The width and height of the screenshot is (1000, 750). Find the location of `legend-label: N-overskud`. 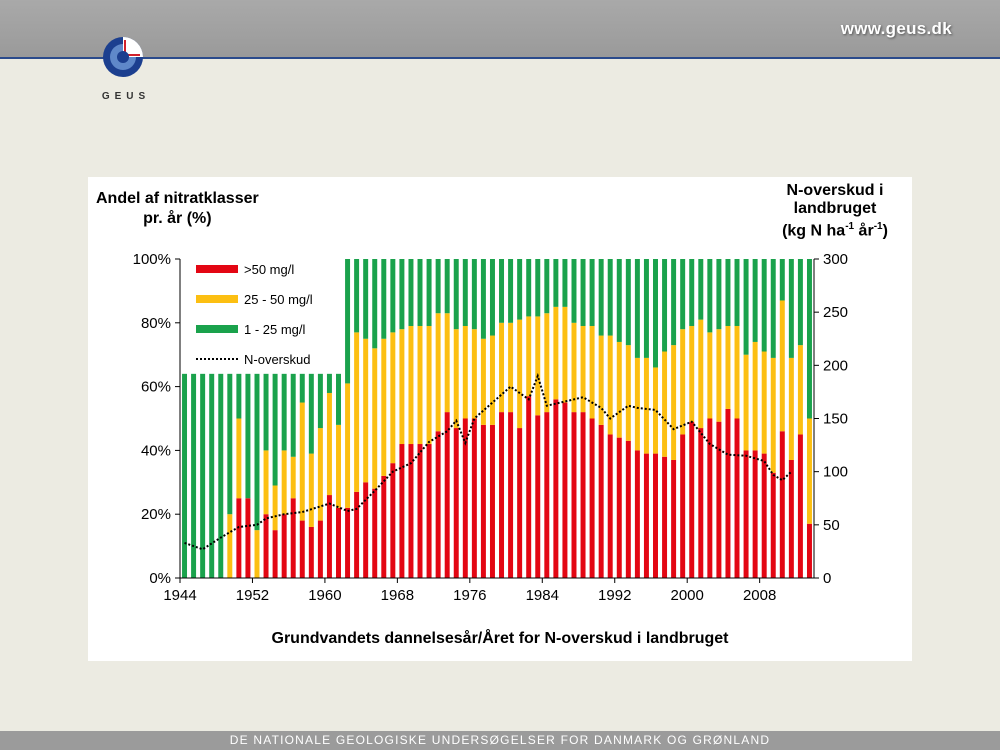

legend-label: N-overskud is located at coordinates (277, 359).